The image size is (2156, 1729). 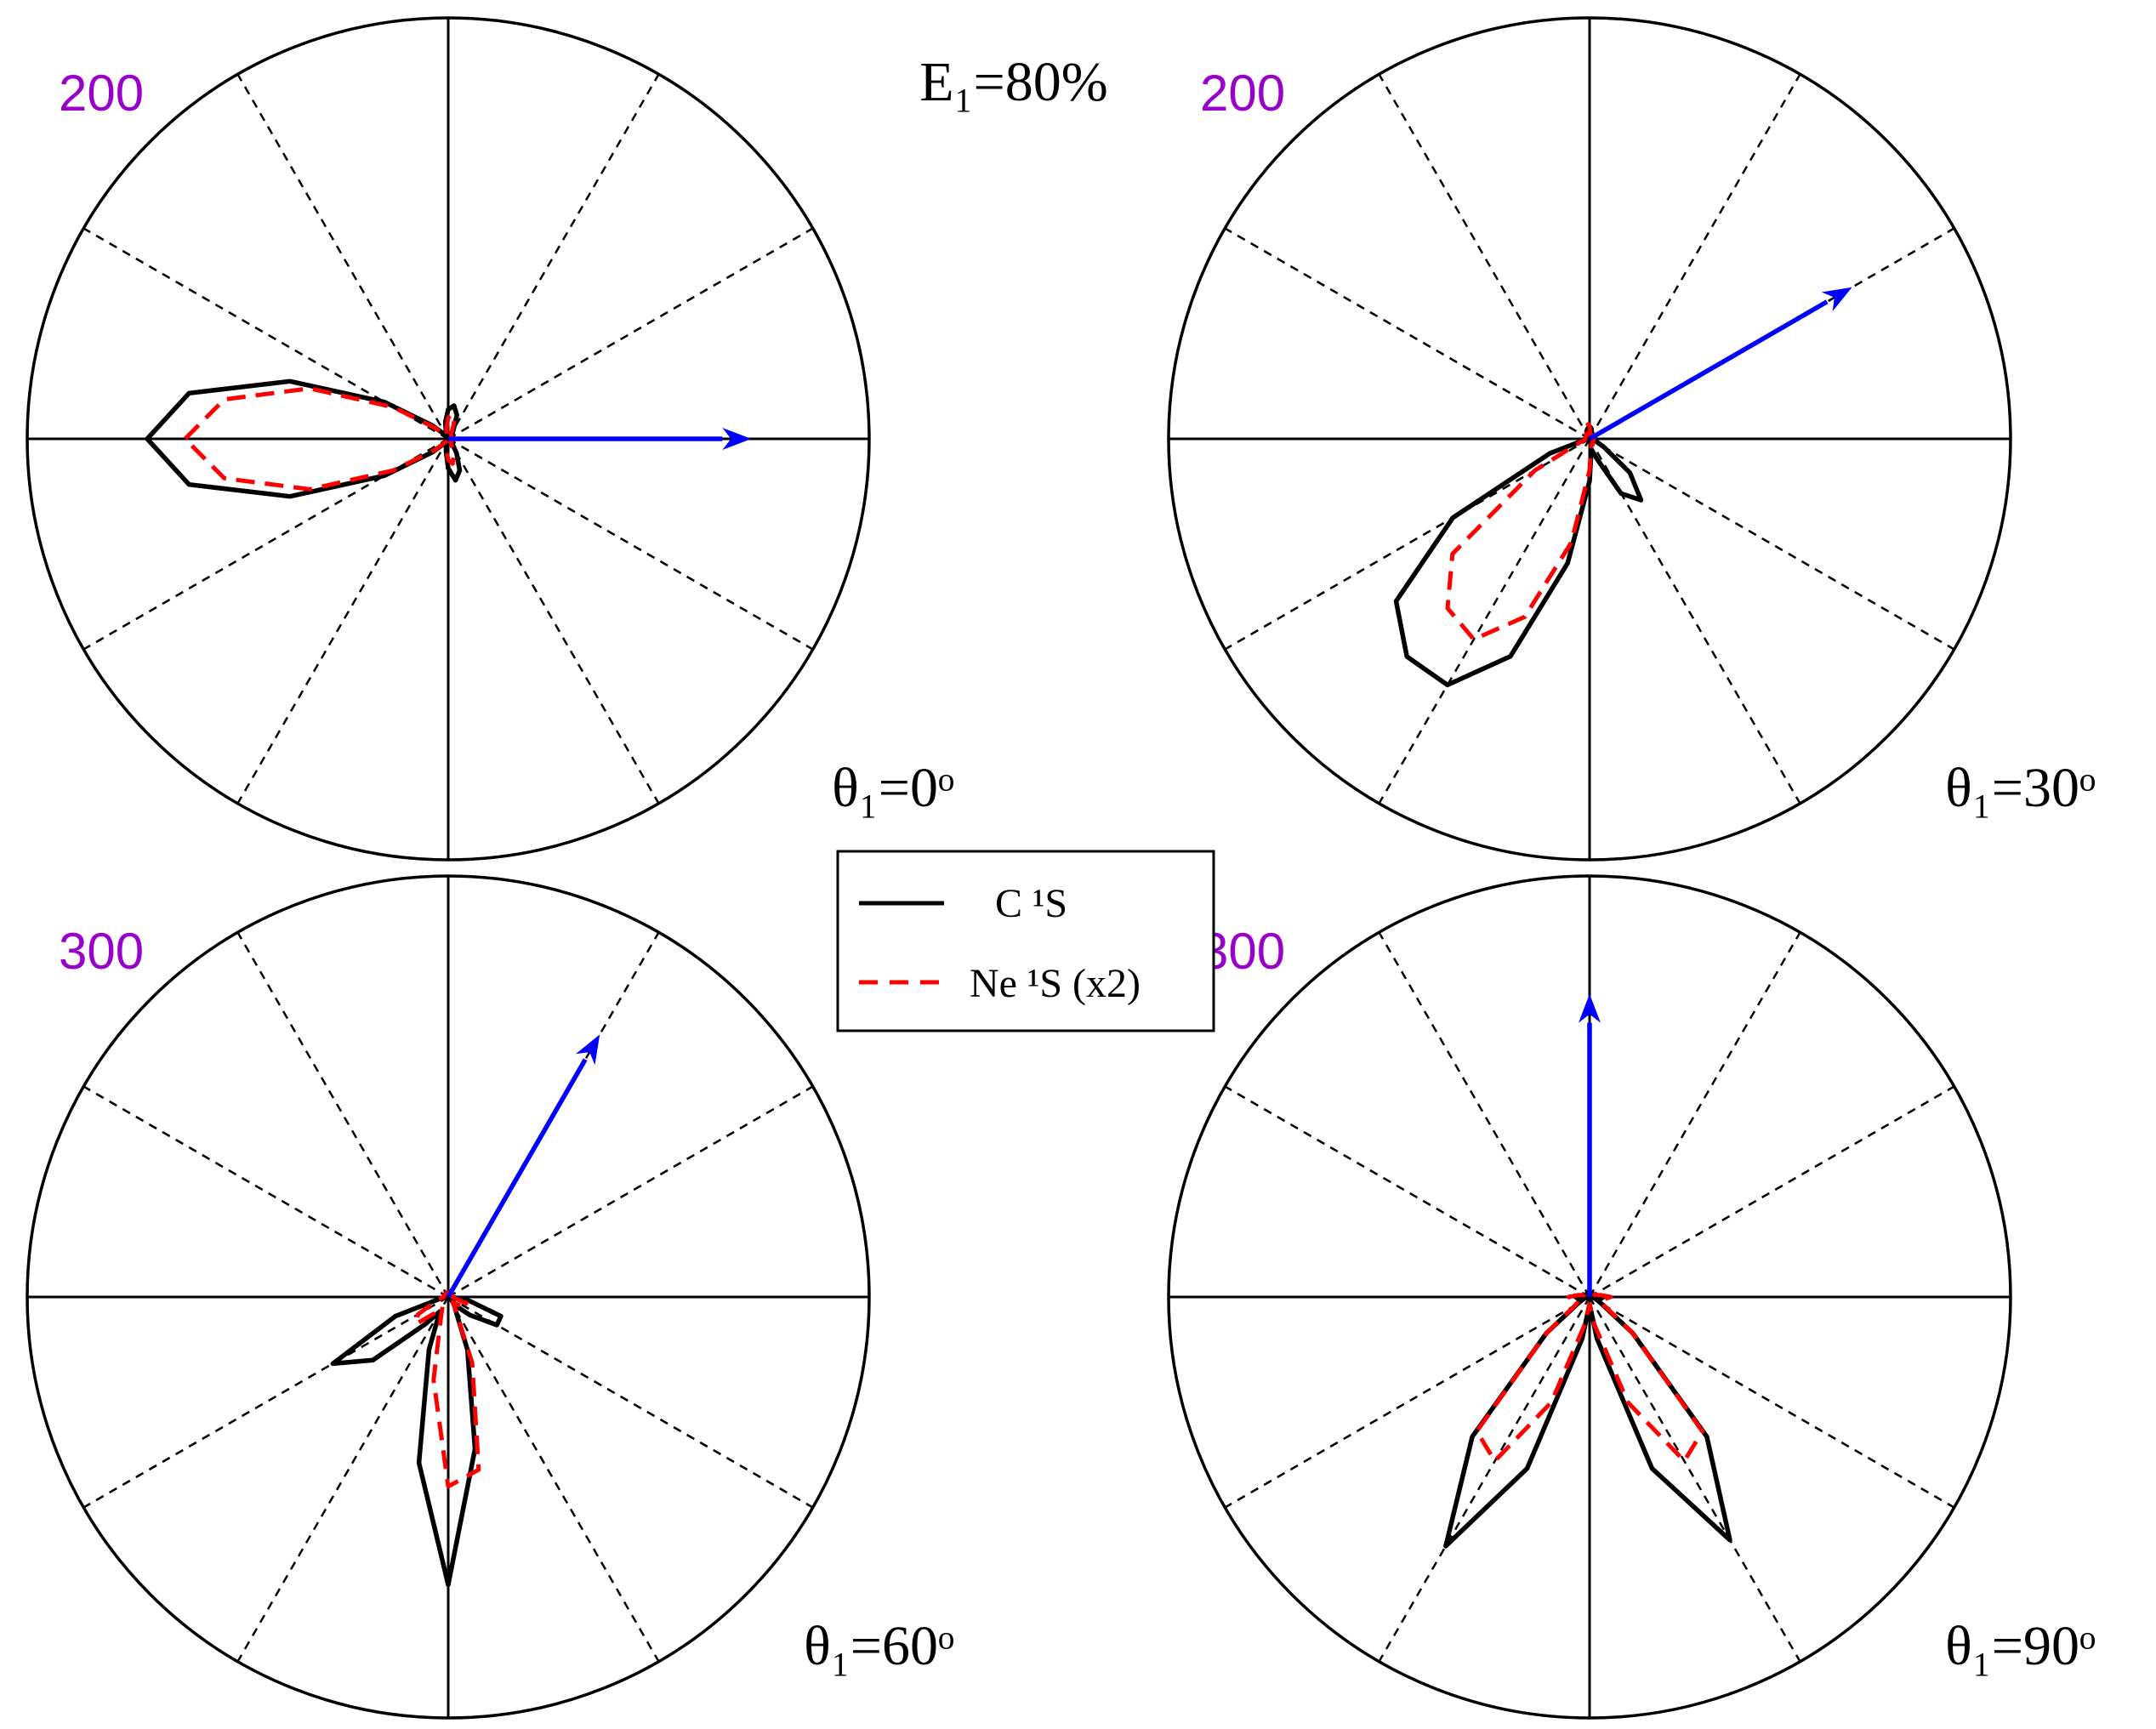 What do you see at coordinates (879, 1646) in the screenshot?
I see `panel-annotation: θ₁=60ᵒ` at bounding box center [879, 1646].